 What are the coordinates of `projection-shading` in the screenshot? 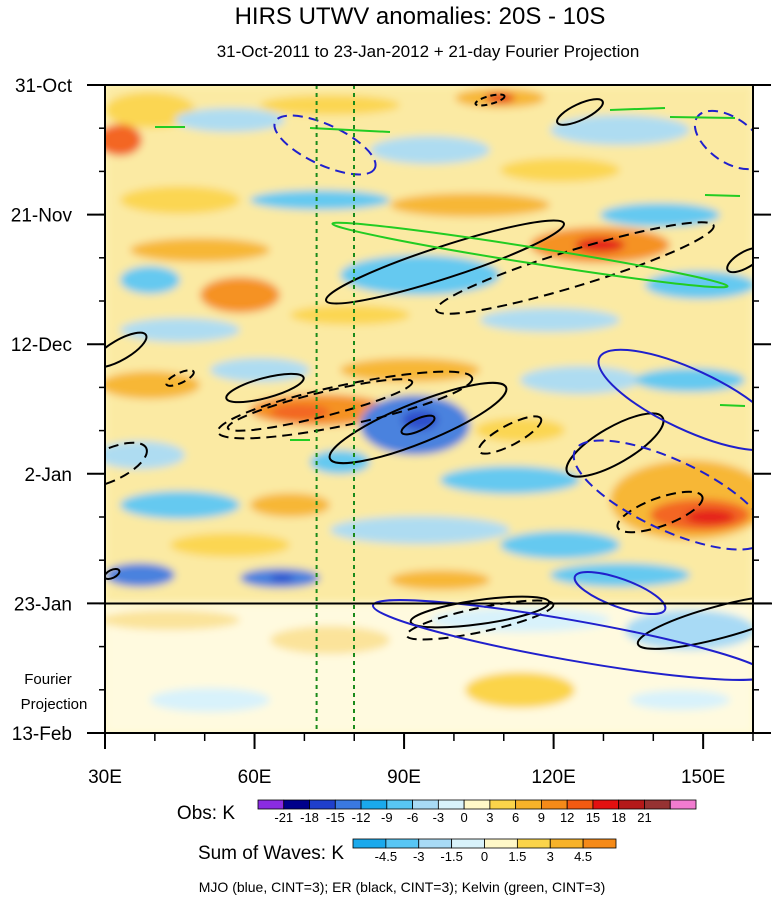 It's located at (429, 668).